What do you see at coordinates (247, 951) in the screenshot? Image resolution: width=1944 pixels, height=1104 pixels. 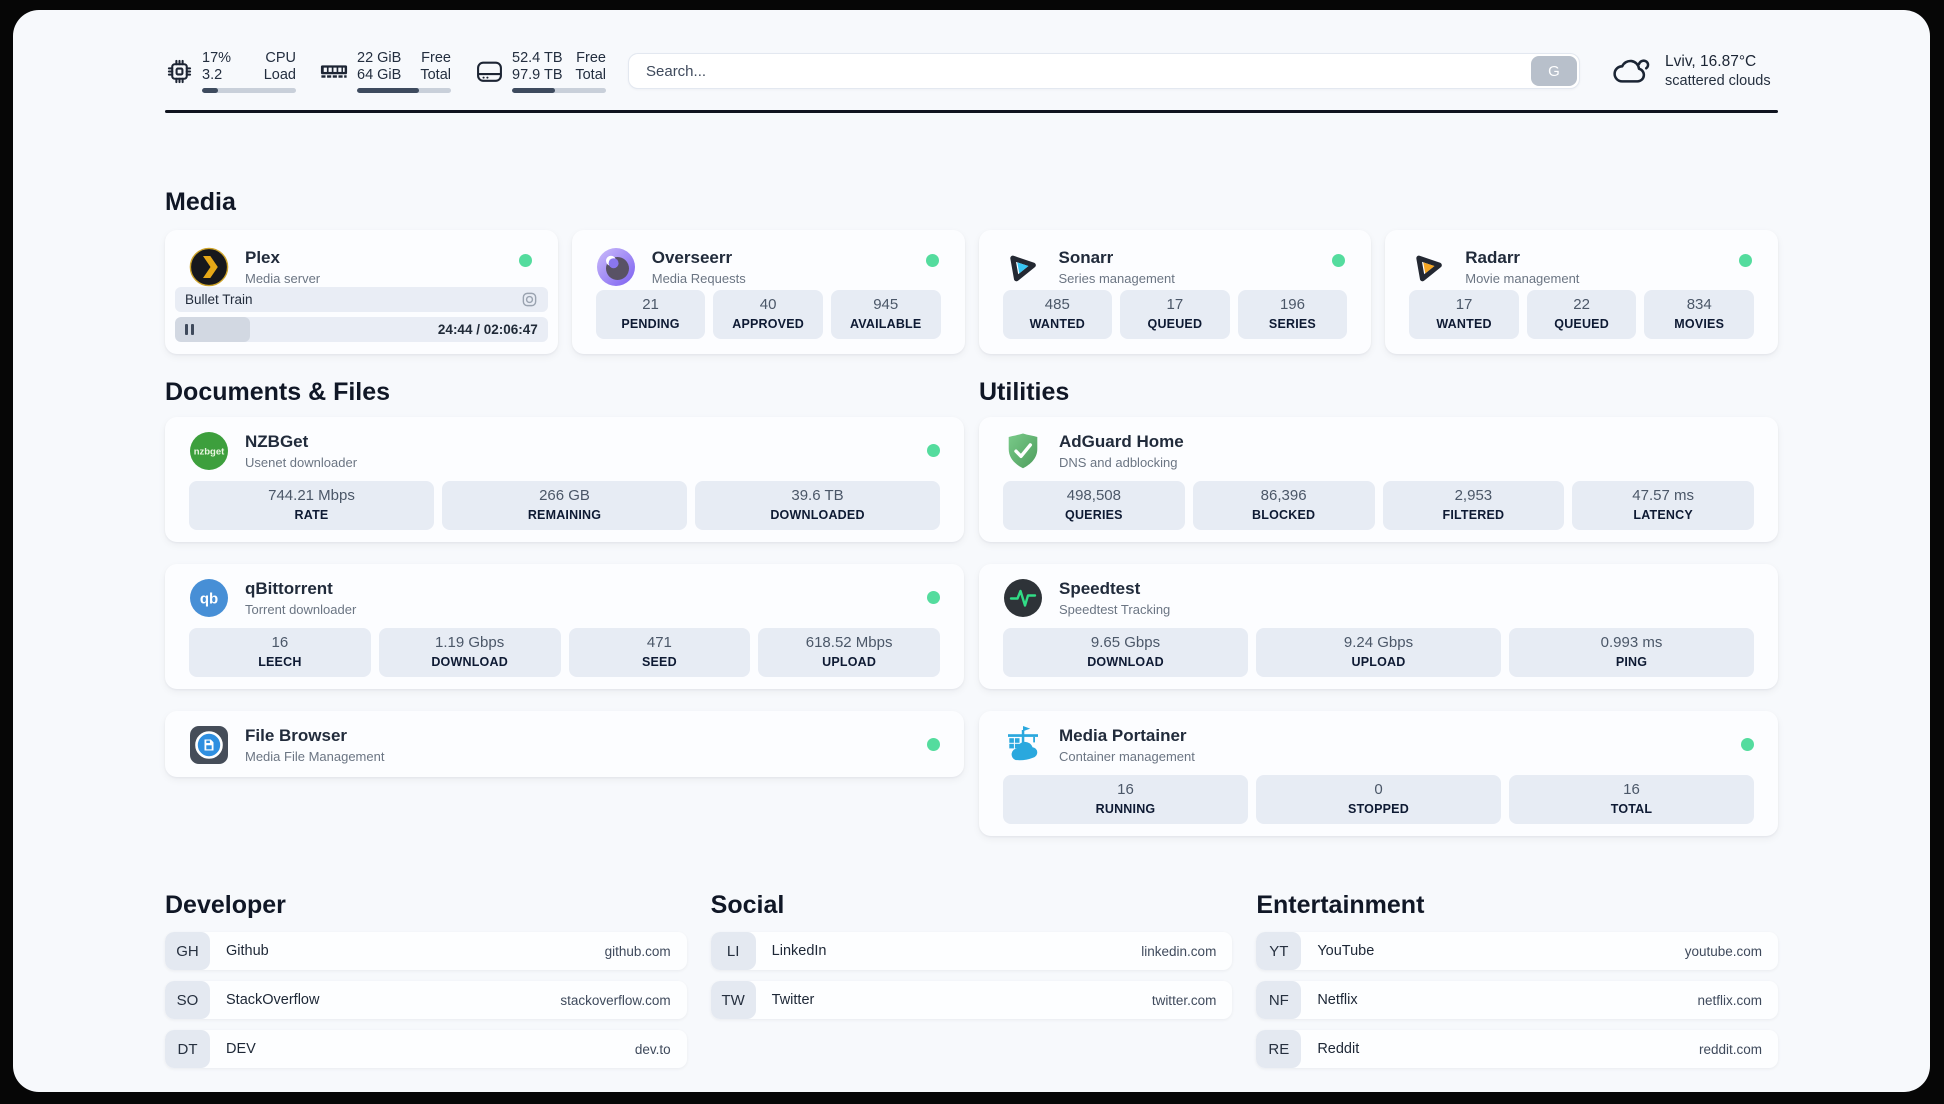 I see `bookmark-name: Github` at bounding box center [247, 951].